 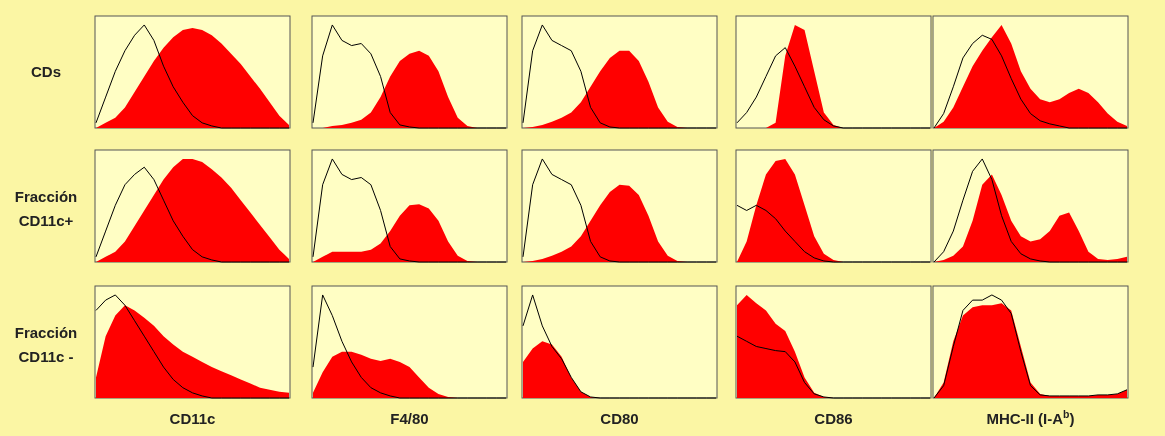 I want to click on x-axis-title: CD86, so click(x=833, y=418).